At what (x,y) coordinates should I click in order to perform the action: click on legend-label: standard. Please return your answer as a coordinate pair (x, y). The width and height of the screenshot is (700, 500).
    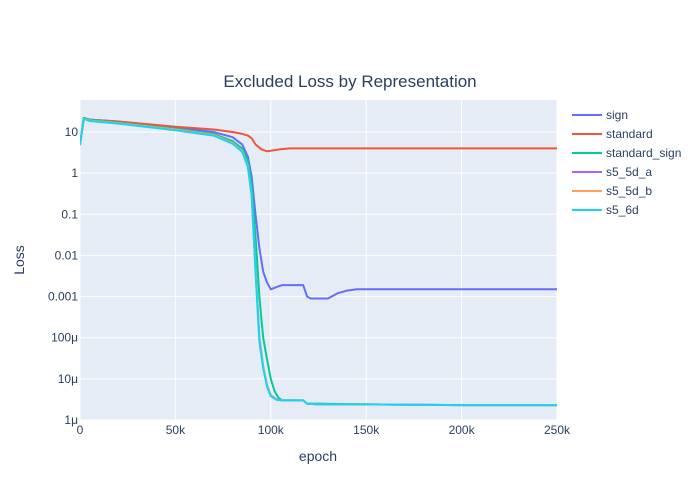
    Looking at the image, I should click on (629, 134).